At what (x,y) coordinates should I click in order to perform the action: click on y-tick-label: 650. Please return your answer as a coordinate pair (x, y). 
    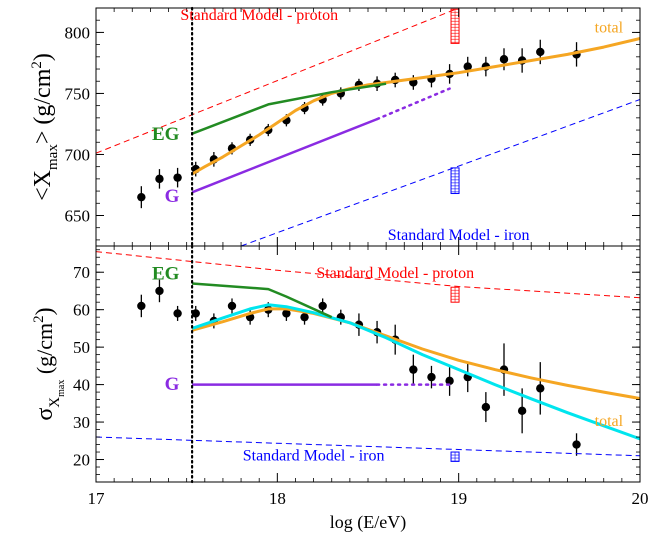
    Looking at the image, I should click on (78, 215).